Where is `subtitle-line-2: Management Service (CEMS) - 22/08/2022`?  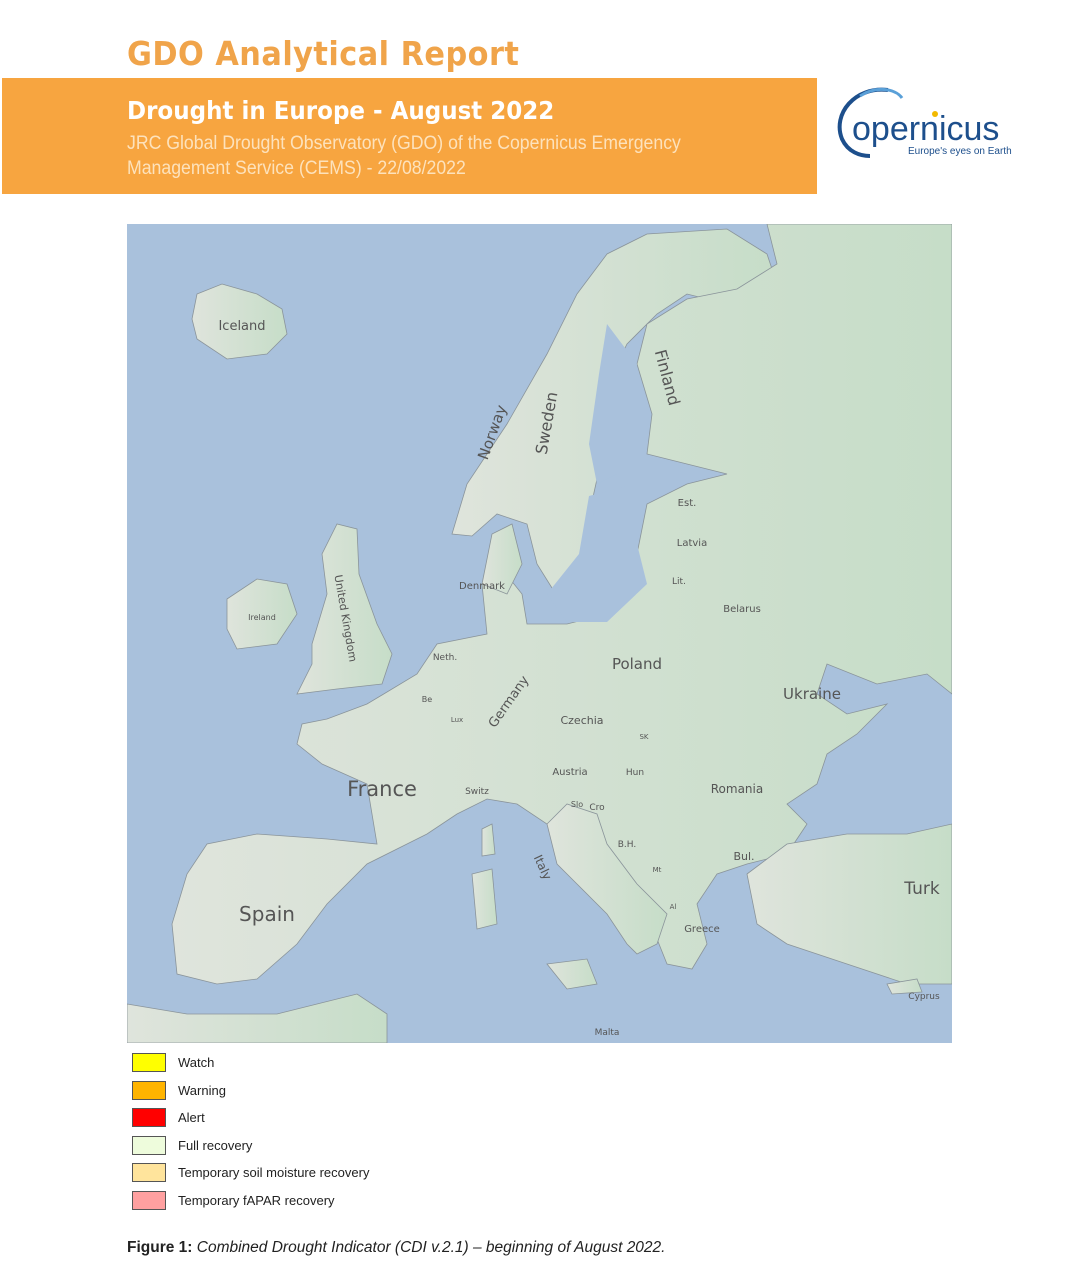
subtitle-line-2: Management Service (CEMS) - 22/08/2022 is located at coordinates (296, 168).